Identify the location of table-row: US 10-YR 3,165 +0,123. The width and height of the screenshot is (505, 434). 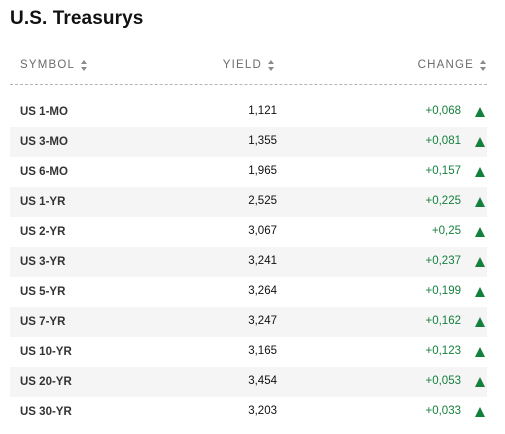
(248, 352).